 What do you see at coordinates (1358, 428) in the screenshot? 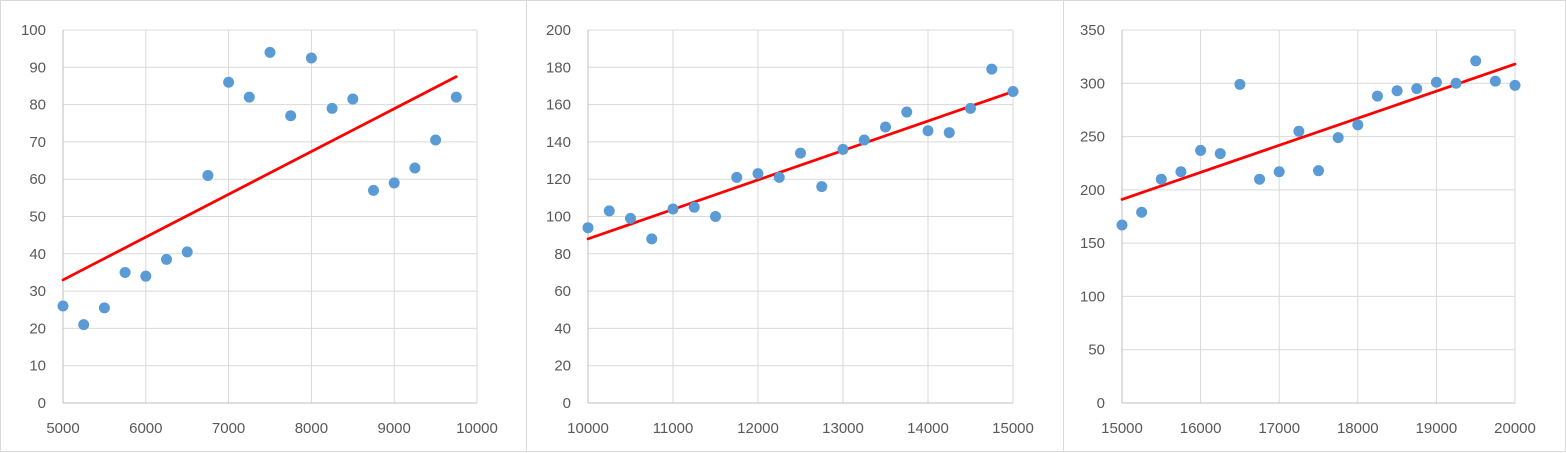
I see `x-tick-label: 18000` at bounding box center [1358, 428].